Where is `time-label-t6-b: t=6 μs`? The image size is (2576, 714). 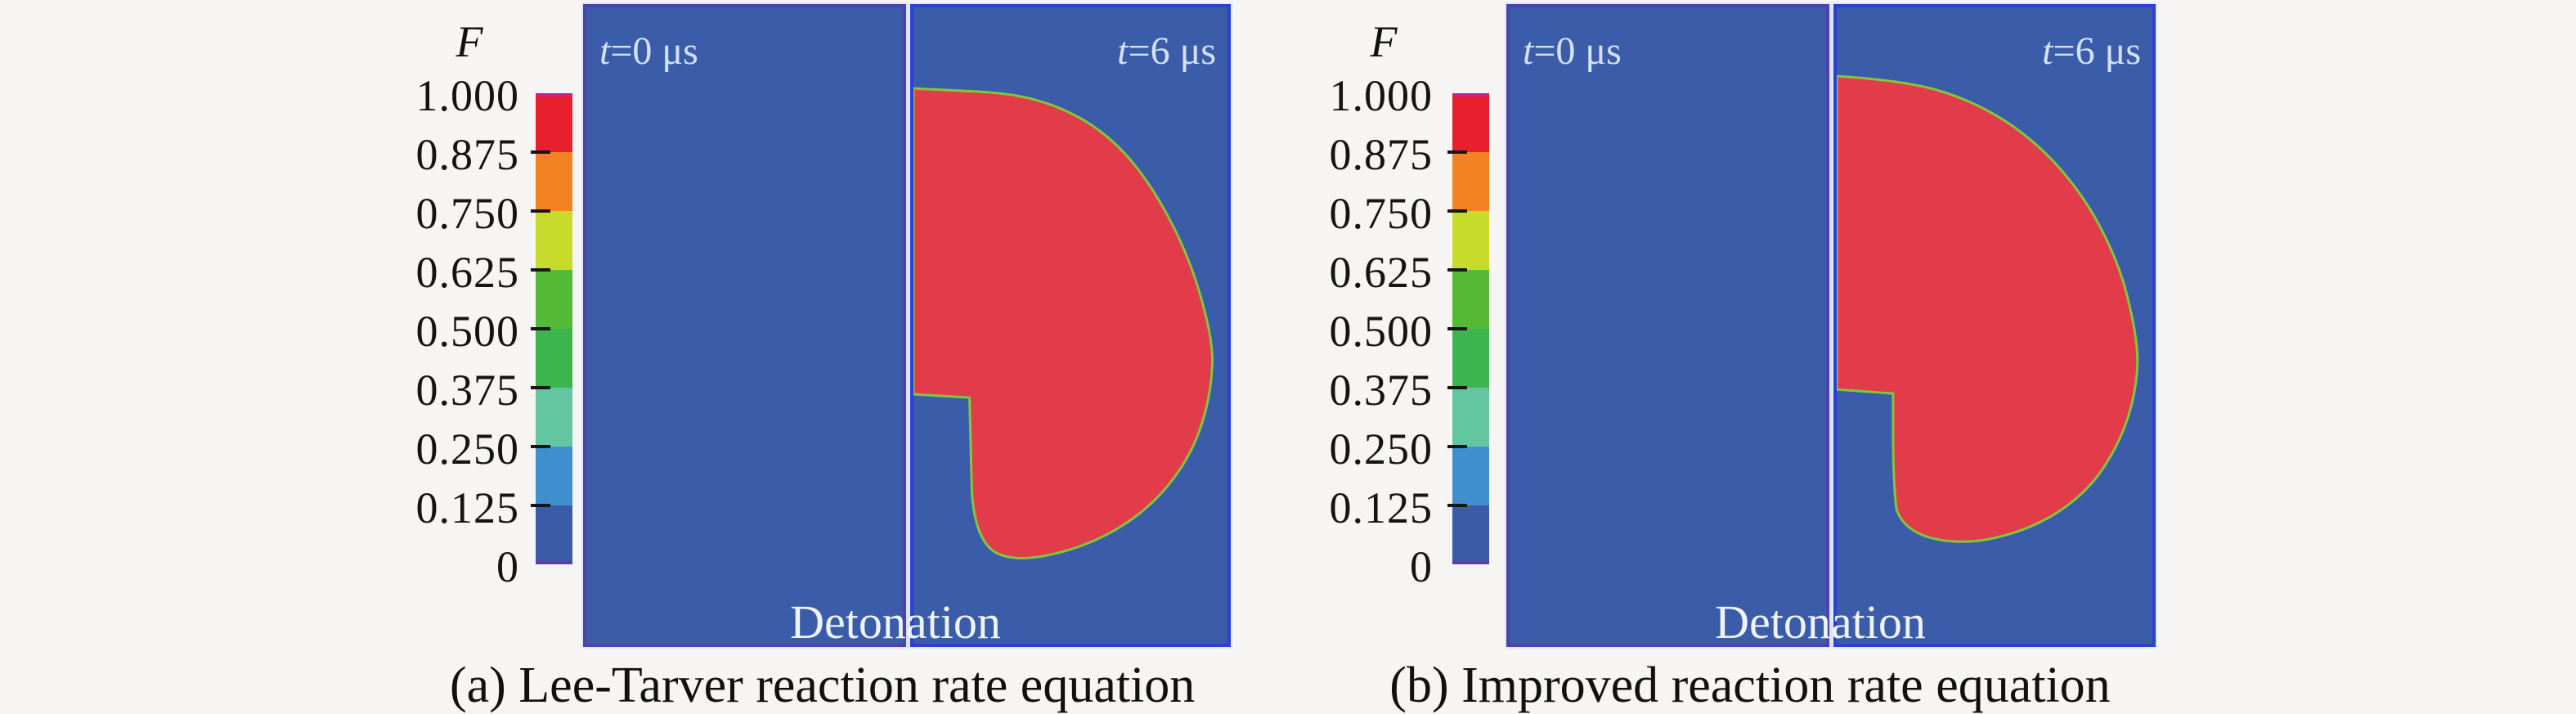
time-label-t6-b: t=6 μs is located at coordinates (2091, 51).